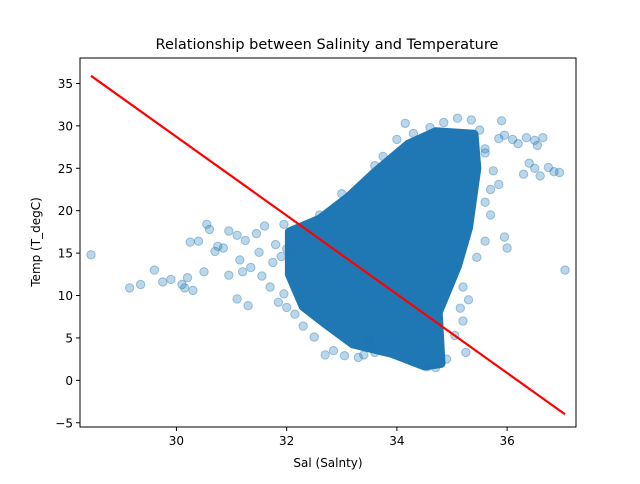 Image resolution: width=640 pixels, height=484 pixels. I want to click on x-axis-label: Sal (Salnty), so click(327, 463).